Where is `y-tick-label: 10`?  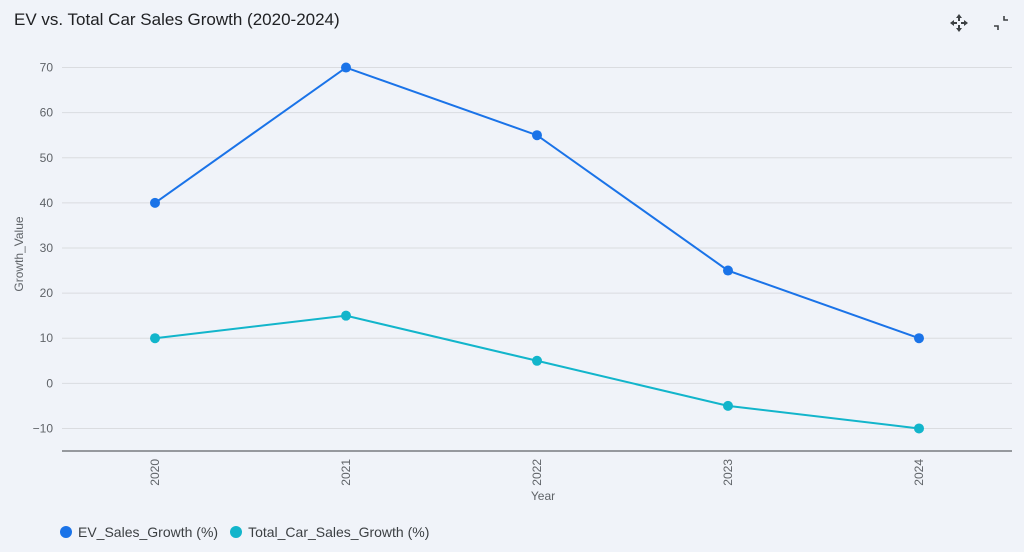 y-tick-label: 10 is located at coordinates (47, 338).